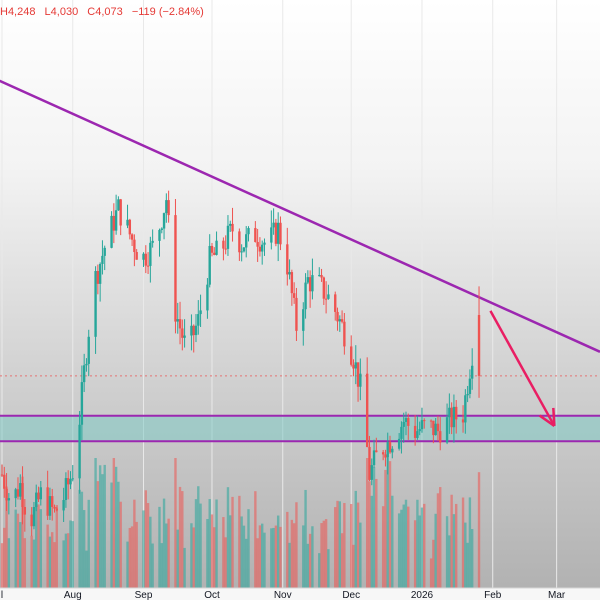  I want to click on x-axis-band, so click(300, 594).